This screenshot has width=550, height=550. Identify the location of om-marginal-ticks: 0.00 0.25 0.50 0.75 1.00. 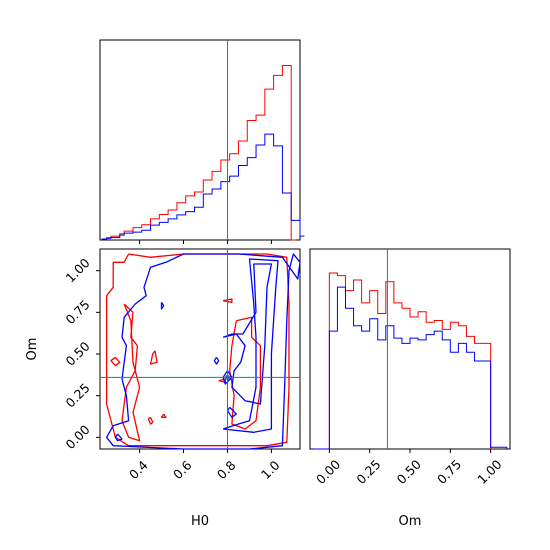
(409, 468).